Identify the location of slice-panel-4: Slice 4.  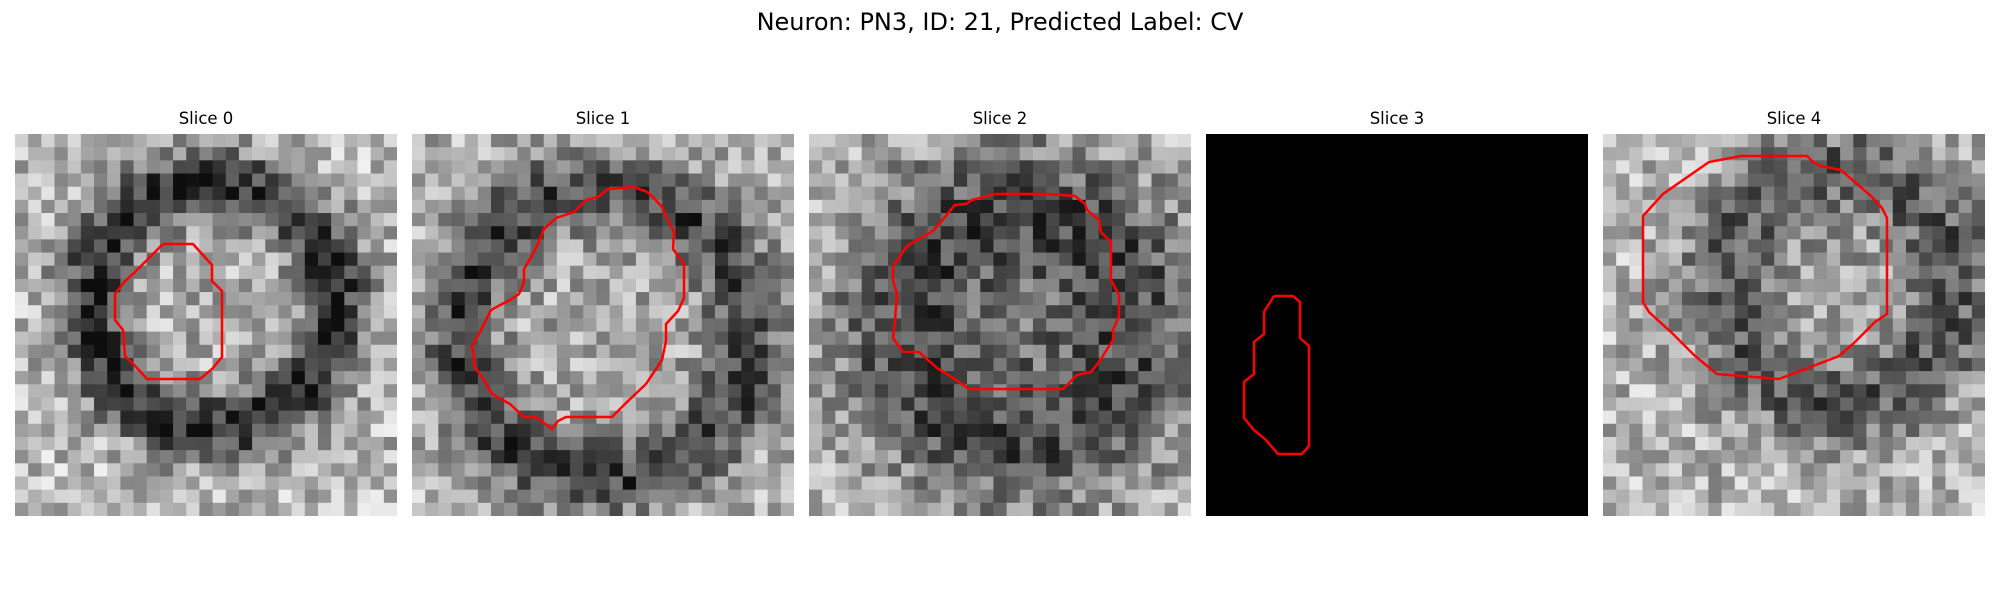
(1794, 312).